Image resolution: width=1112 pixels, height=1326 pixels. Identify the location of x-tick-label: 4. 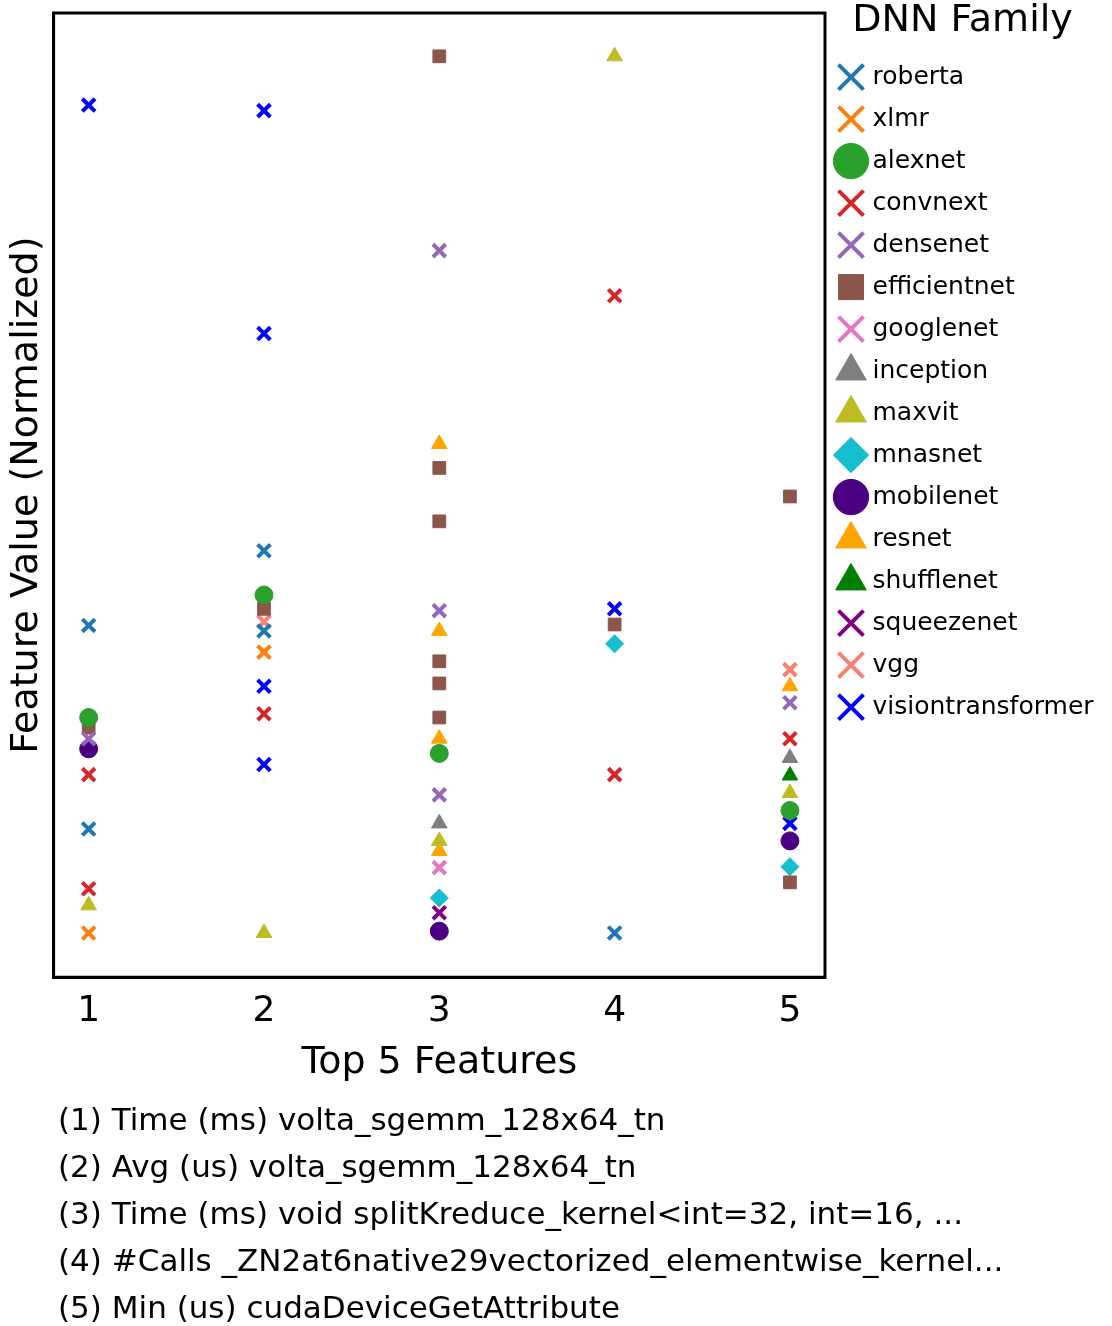
(615, 1009).